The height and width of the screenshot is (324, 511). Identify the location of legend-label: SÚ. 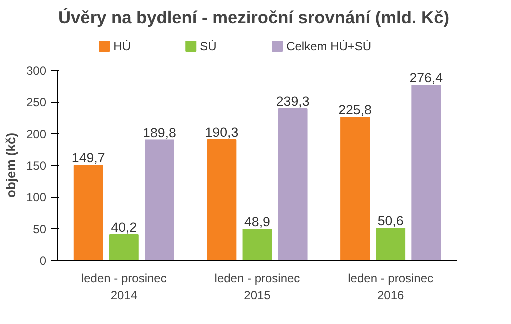
(208, 47).